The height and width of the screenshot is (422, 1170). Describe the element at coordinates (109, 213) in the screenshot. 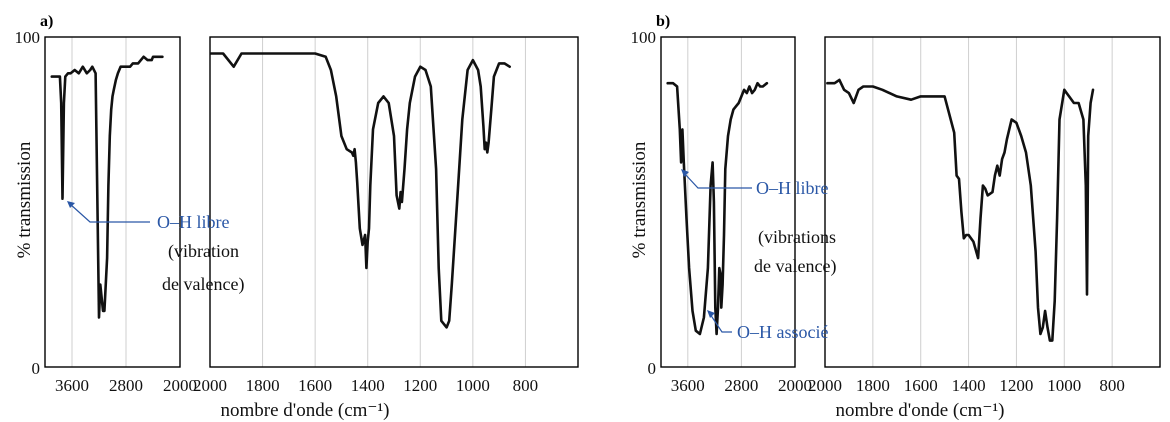

I see `panel-a-oh-libre-leader` at that location.